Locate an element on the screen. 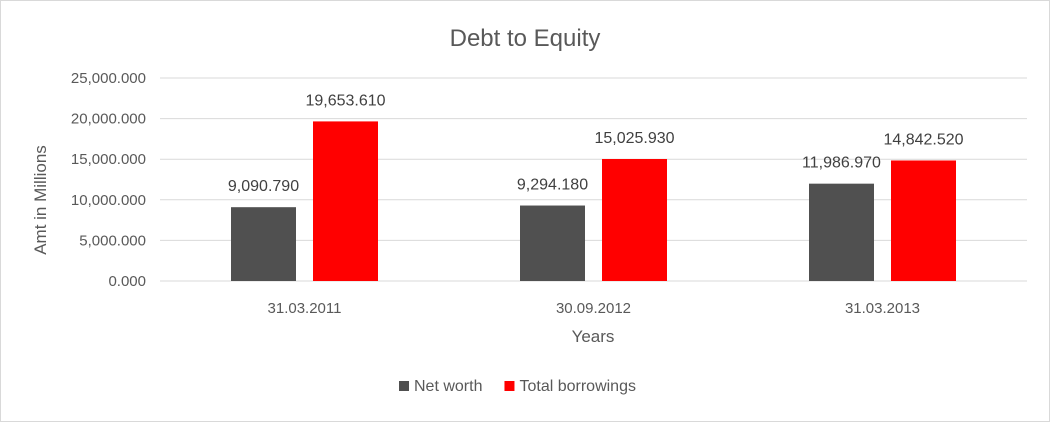 Image resolution: width=1050 pixels, height=422 pixels. chart-title: Debt to Equity is located at coordinates (525, 38).